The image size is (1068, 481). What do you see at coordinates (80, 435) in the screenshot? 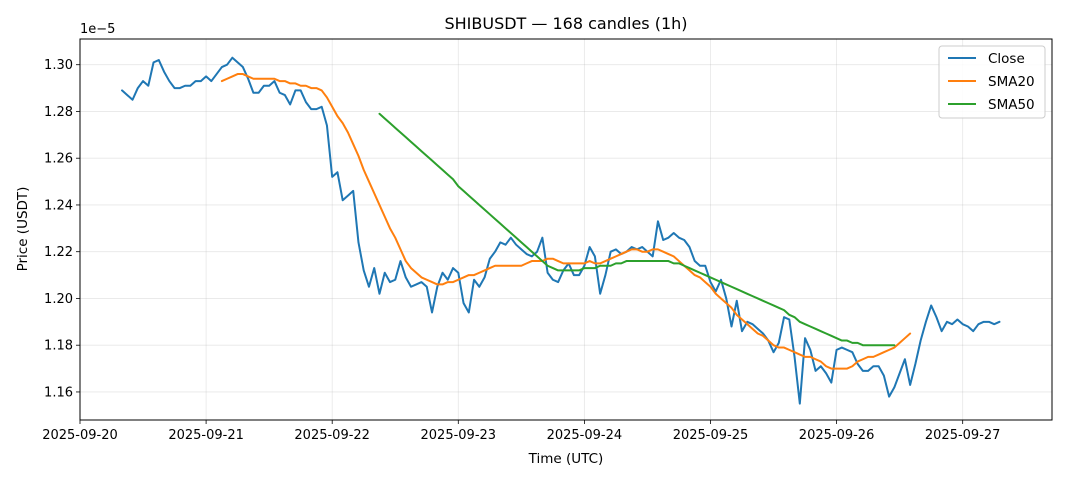
I see `x-tick-label: 2025-09-20` at bounding box center [80, 435].